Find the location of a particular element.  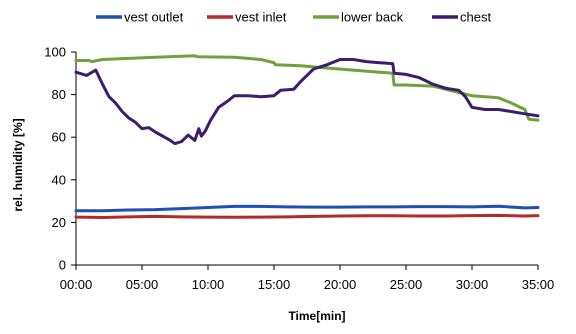

legend-label: vest inlet is located at coordinates (261, 17).